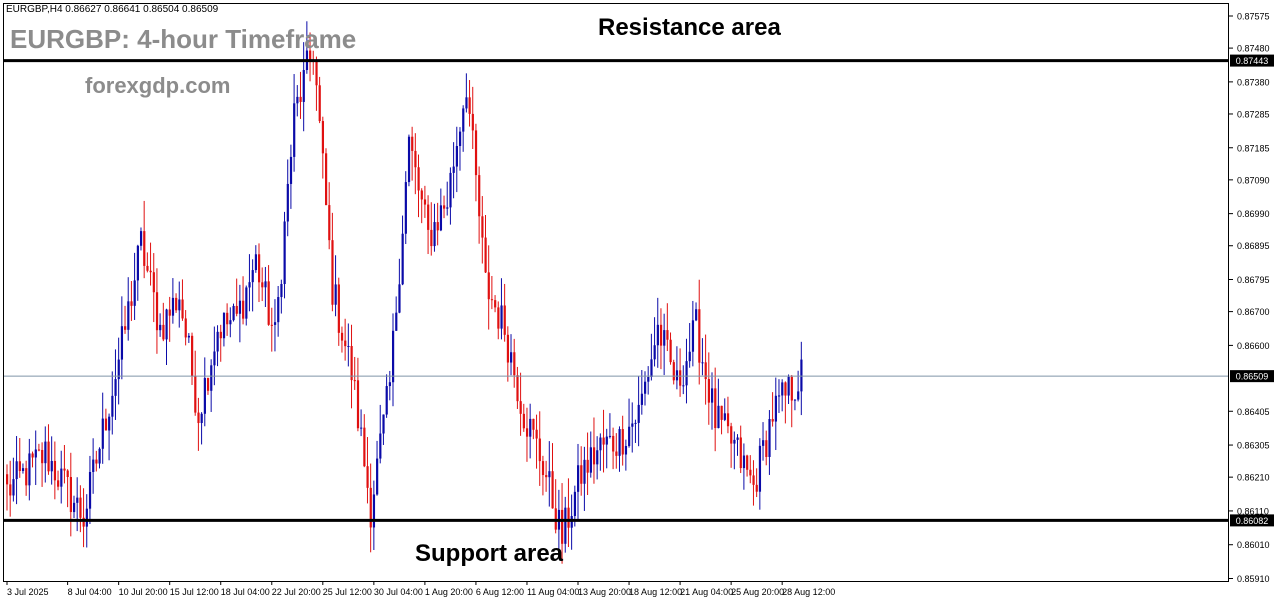  Describe the element at coordinates (296, 592) in the screenshot. I see `x-tick-label: 22 Jul 20:00` at that location.